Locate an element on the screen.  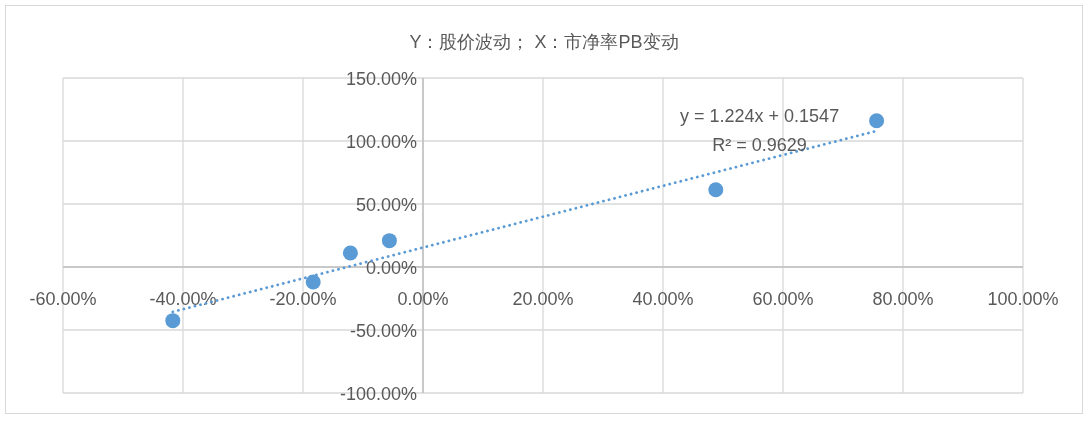
x-tick-label: 80.00% is located at coordinates (903, 299).